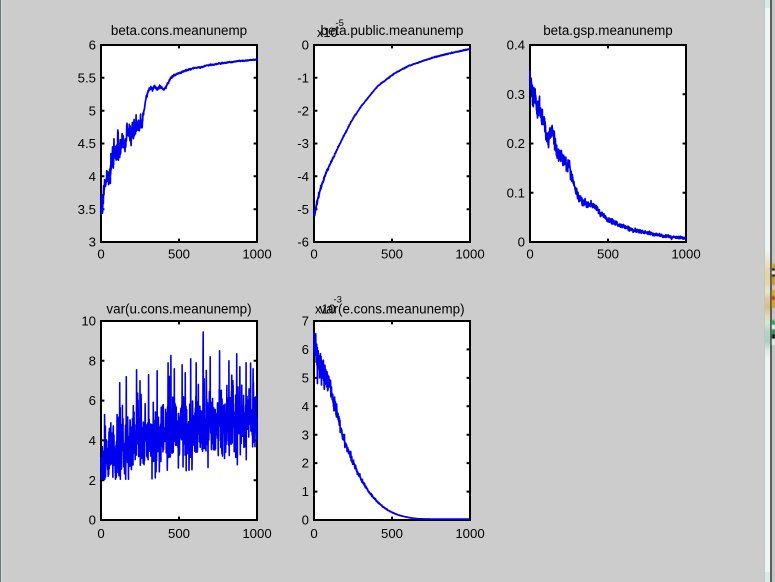 This screenshot has width=775, height=582. What do you see at coordinates (87, 143) in the screenshot?
I see `svg-text: 4.5` at bounding box center [87, 143].